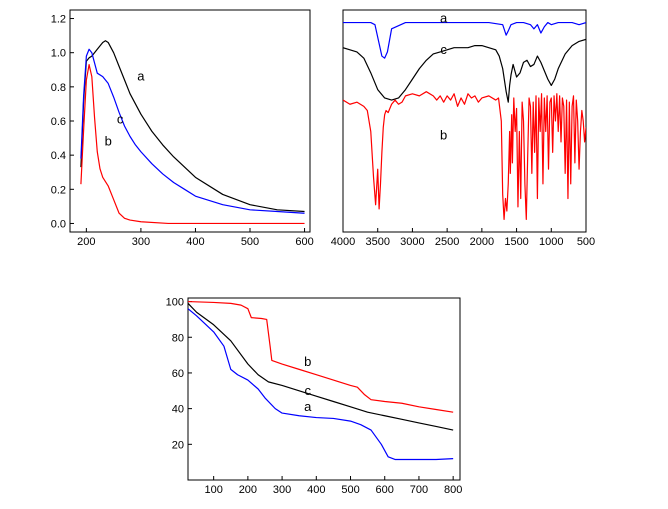 This screenshot has width=668, height=509. What do you see at coordinates (213, 490) in the screenshot?
I see `panel-c-x-tick-label: 100` at bounding box center [213, 490].